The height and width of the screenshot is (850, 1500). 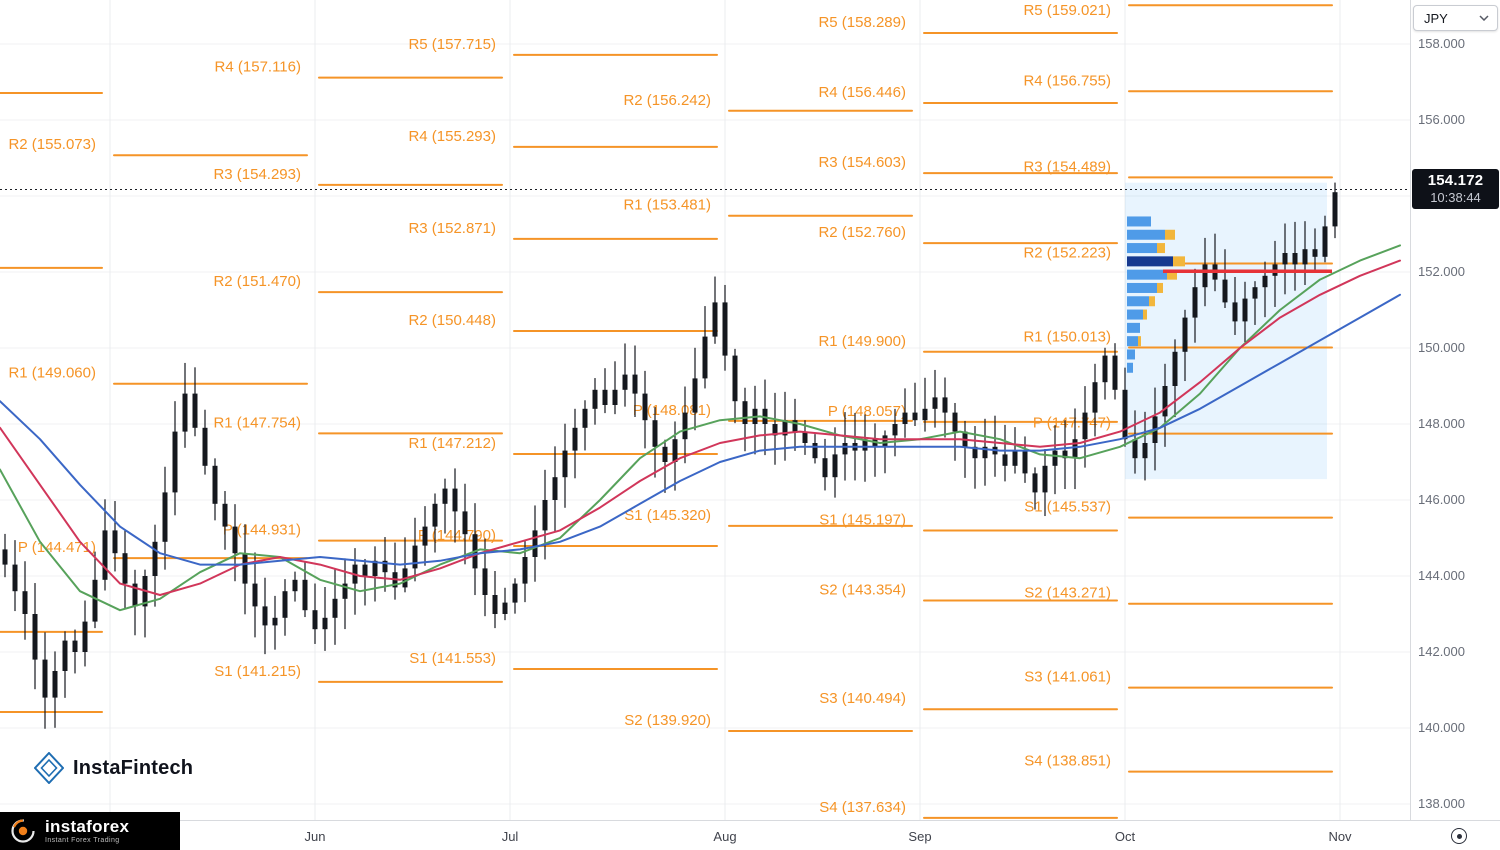 What do you see at coordinates (1441, 271) in the screenshot?
I see `price-tick-label: 152.000` at bounding box center [1441, 271].